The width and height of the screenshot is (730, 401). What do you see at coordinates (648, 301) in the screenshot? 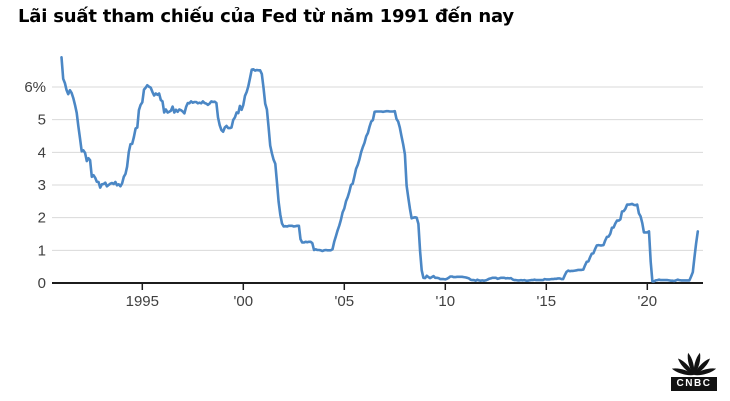
I see `x-tick-label: '20` at bounding box center [648, 301].